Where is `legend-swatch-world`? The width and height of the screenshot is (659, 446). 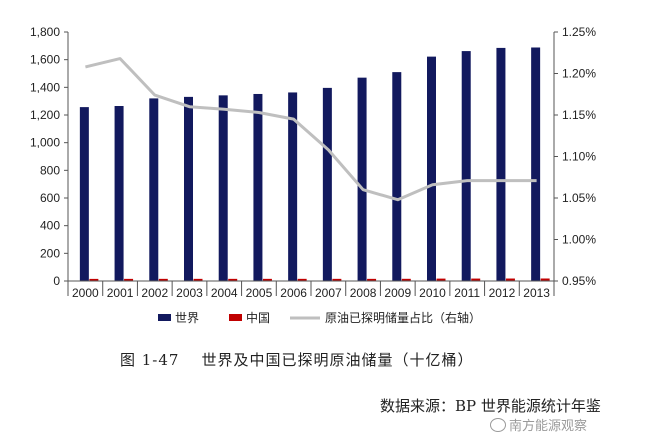
legend-swatch-world is located at coordinates (164, 317).